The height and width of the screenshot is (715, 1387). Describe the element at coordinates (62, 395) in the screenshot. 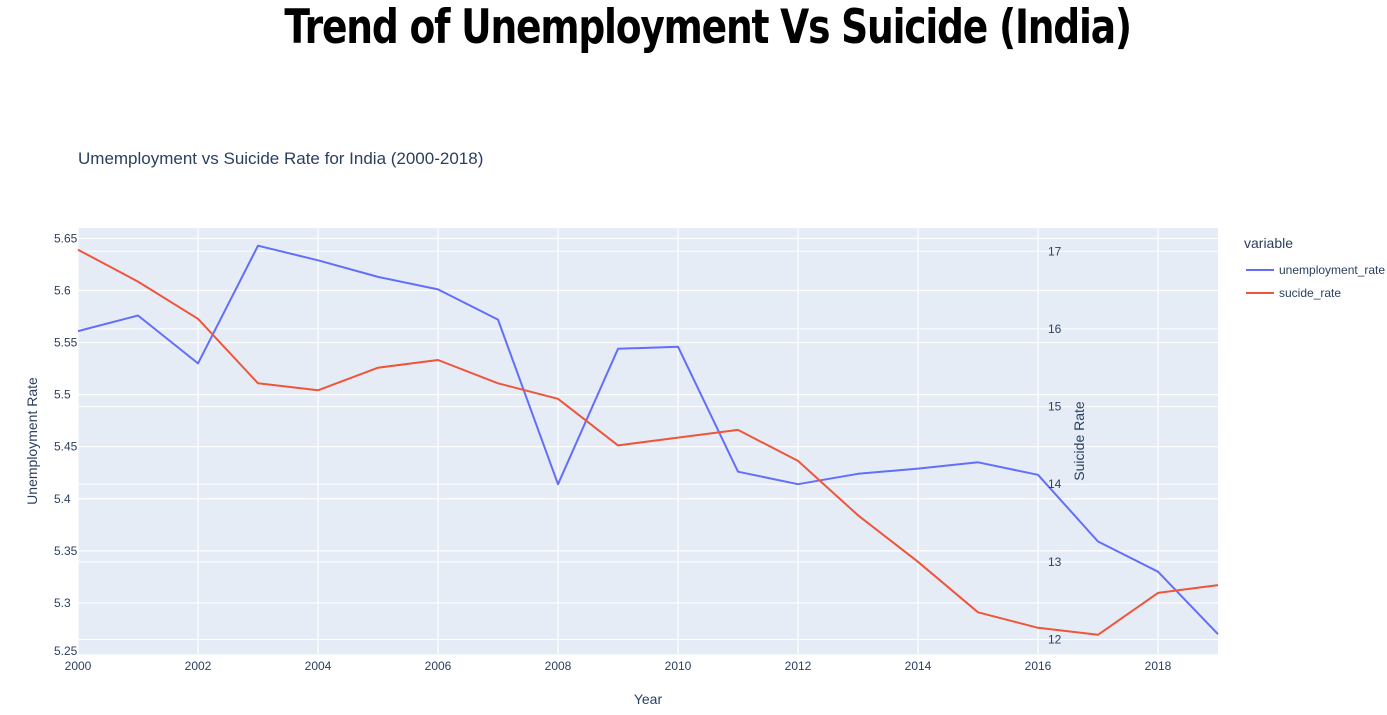

I see `y-tick-label: 5.5` at that location.